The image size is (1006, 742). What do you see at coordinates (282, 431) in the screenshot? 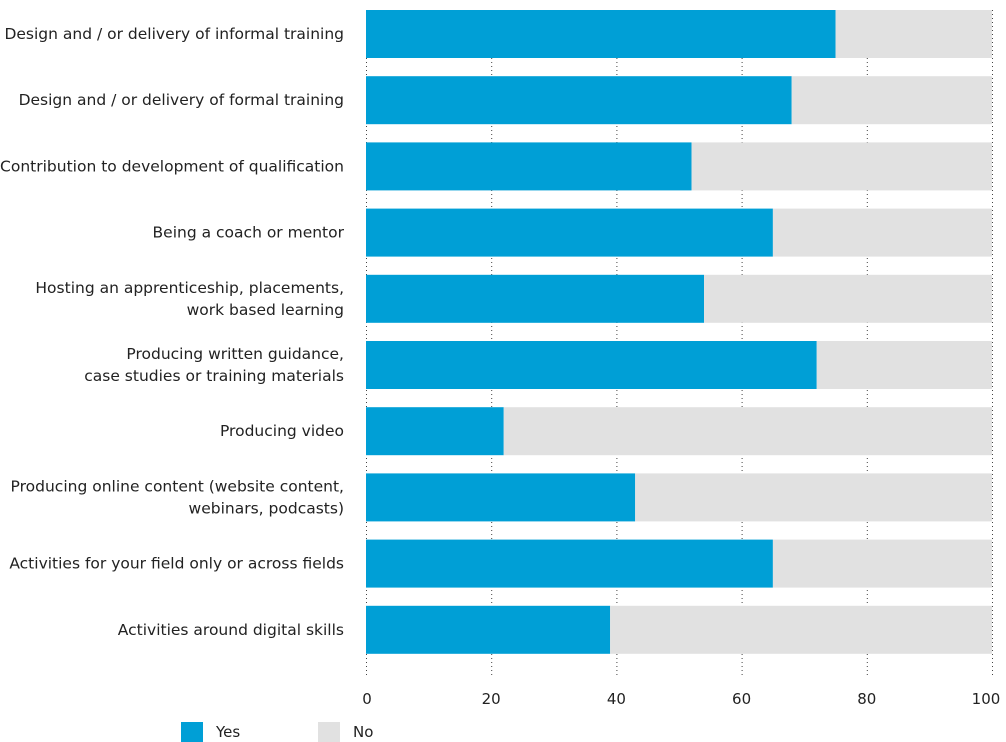
I see `category-label-6: Producing video` at bounding box center [282, 431].